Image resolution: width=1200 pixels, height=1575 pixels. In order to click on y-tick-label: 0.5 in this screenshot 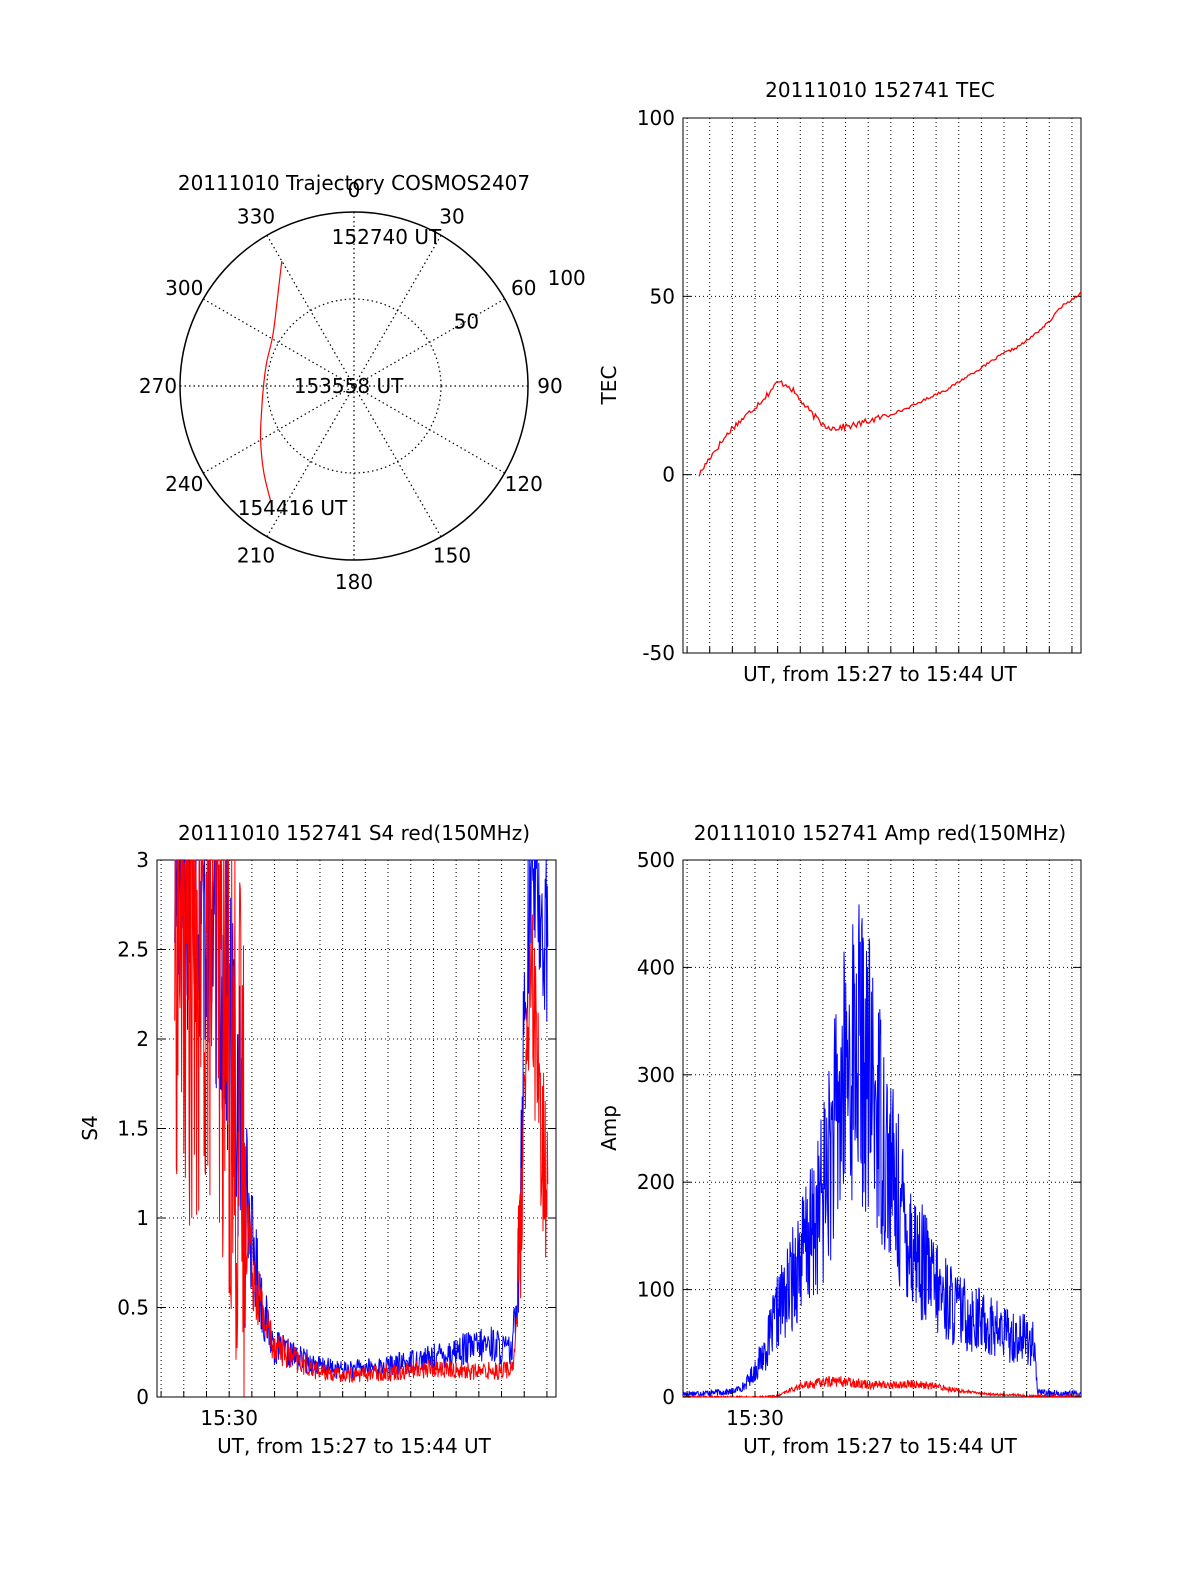, I will do `click(133, 1308)`.